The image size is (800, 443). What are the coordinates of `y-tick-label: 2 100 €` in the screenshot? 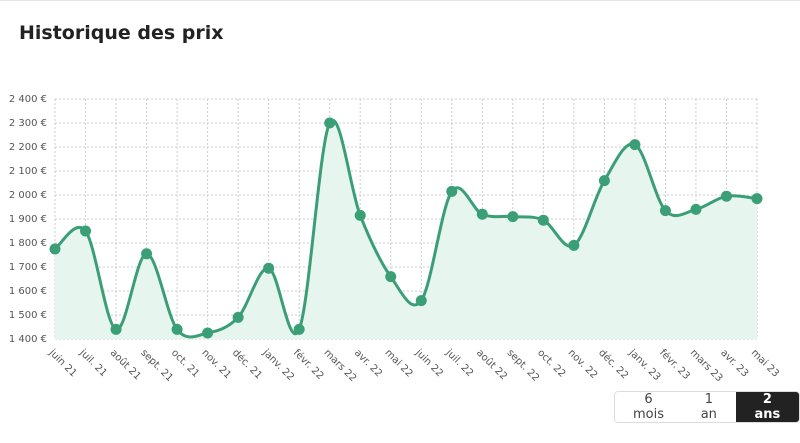 It's located at (28, 171).